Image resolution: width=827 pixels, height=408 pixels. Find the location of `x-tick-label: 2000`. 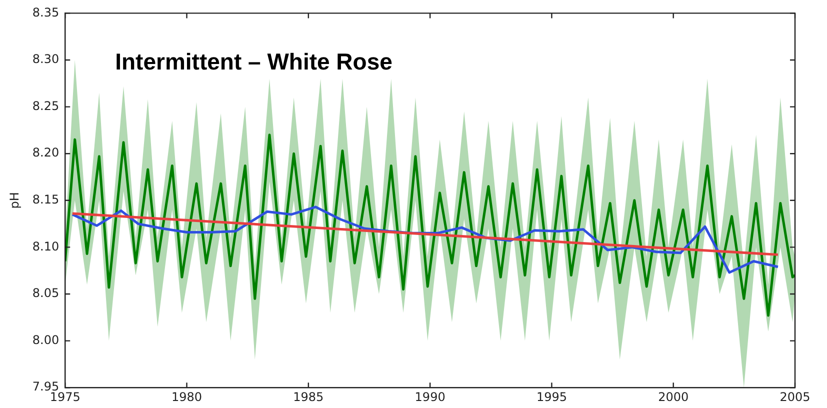

x-tick-label: 2000 is located at coordinates (673, 397).